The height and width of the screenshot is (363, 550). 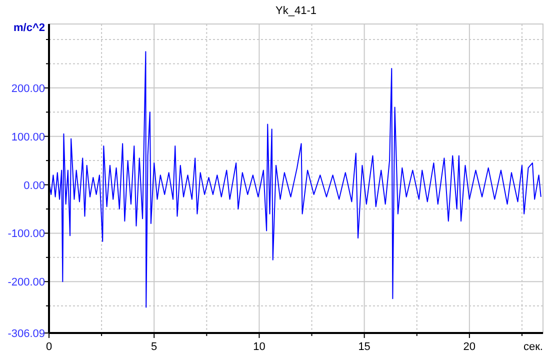 What do you see at coordinates (26, 282) in the screenshot?
I see `y-tick-label: -200.00` at bounding box center [26, 282].